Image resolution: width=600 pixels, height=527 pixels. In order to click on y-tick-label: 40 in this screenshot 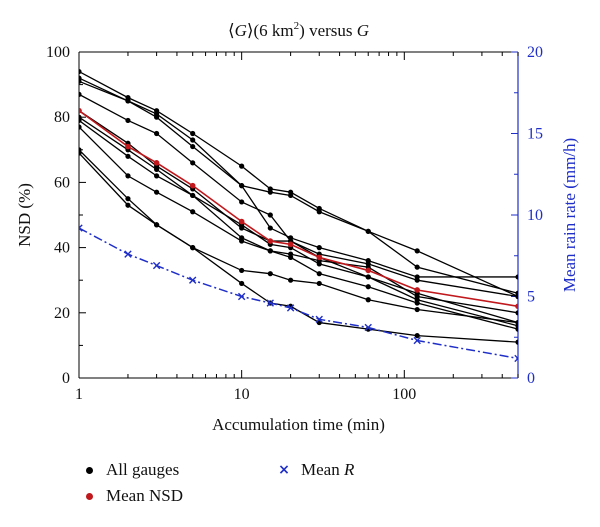, I will do `click(62, 248)`.